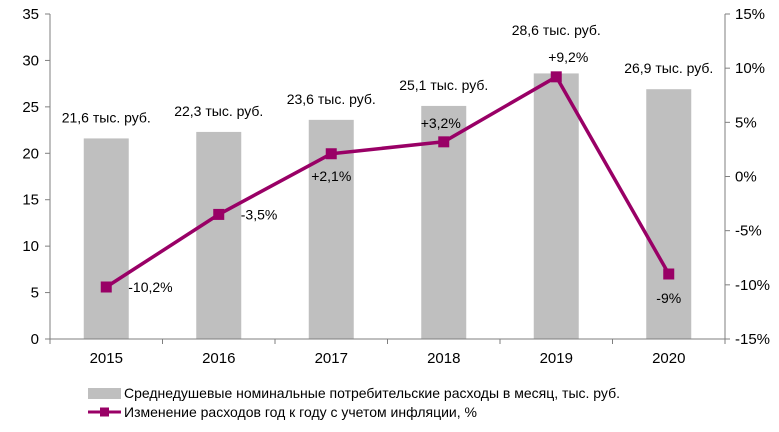  Describe the element at coordinates (219, 235) in the screenshot. I see `bar-2016` at that location.